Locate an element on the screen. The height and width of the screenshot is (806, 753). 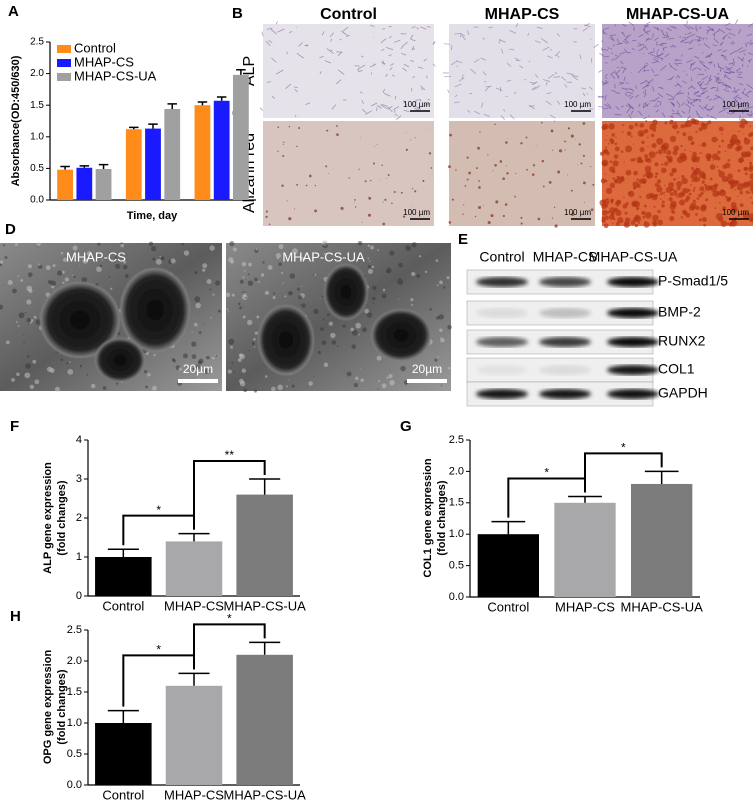
y-axis-label: Absorbance(OD:450/630) is located at coordinates (16, 120).